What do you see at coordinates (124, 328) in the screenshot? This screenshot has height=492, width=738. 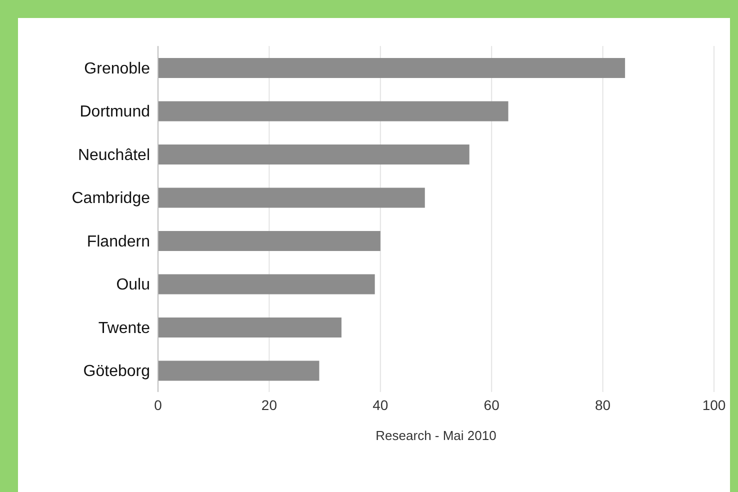 I see `y-tick-label: Twente` at bounding box center [124, 328].